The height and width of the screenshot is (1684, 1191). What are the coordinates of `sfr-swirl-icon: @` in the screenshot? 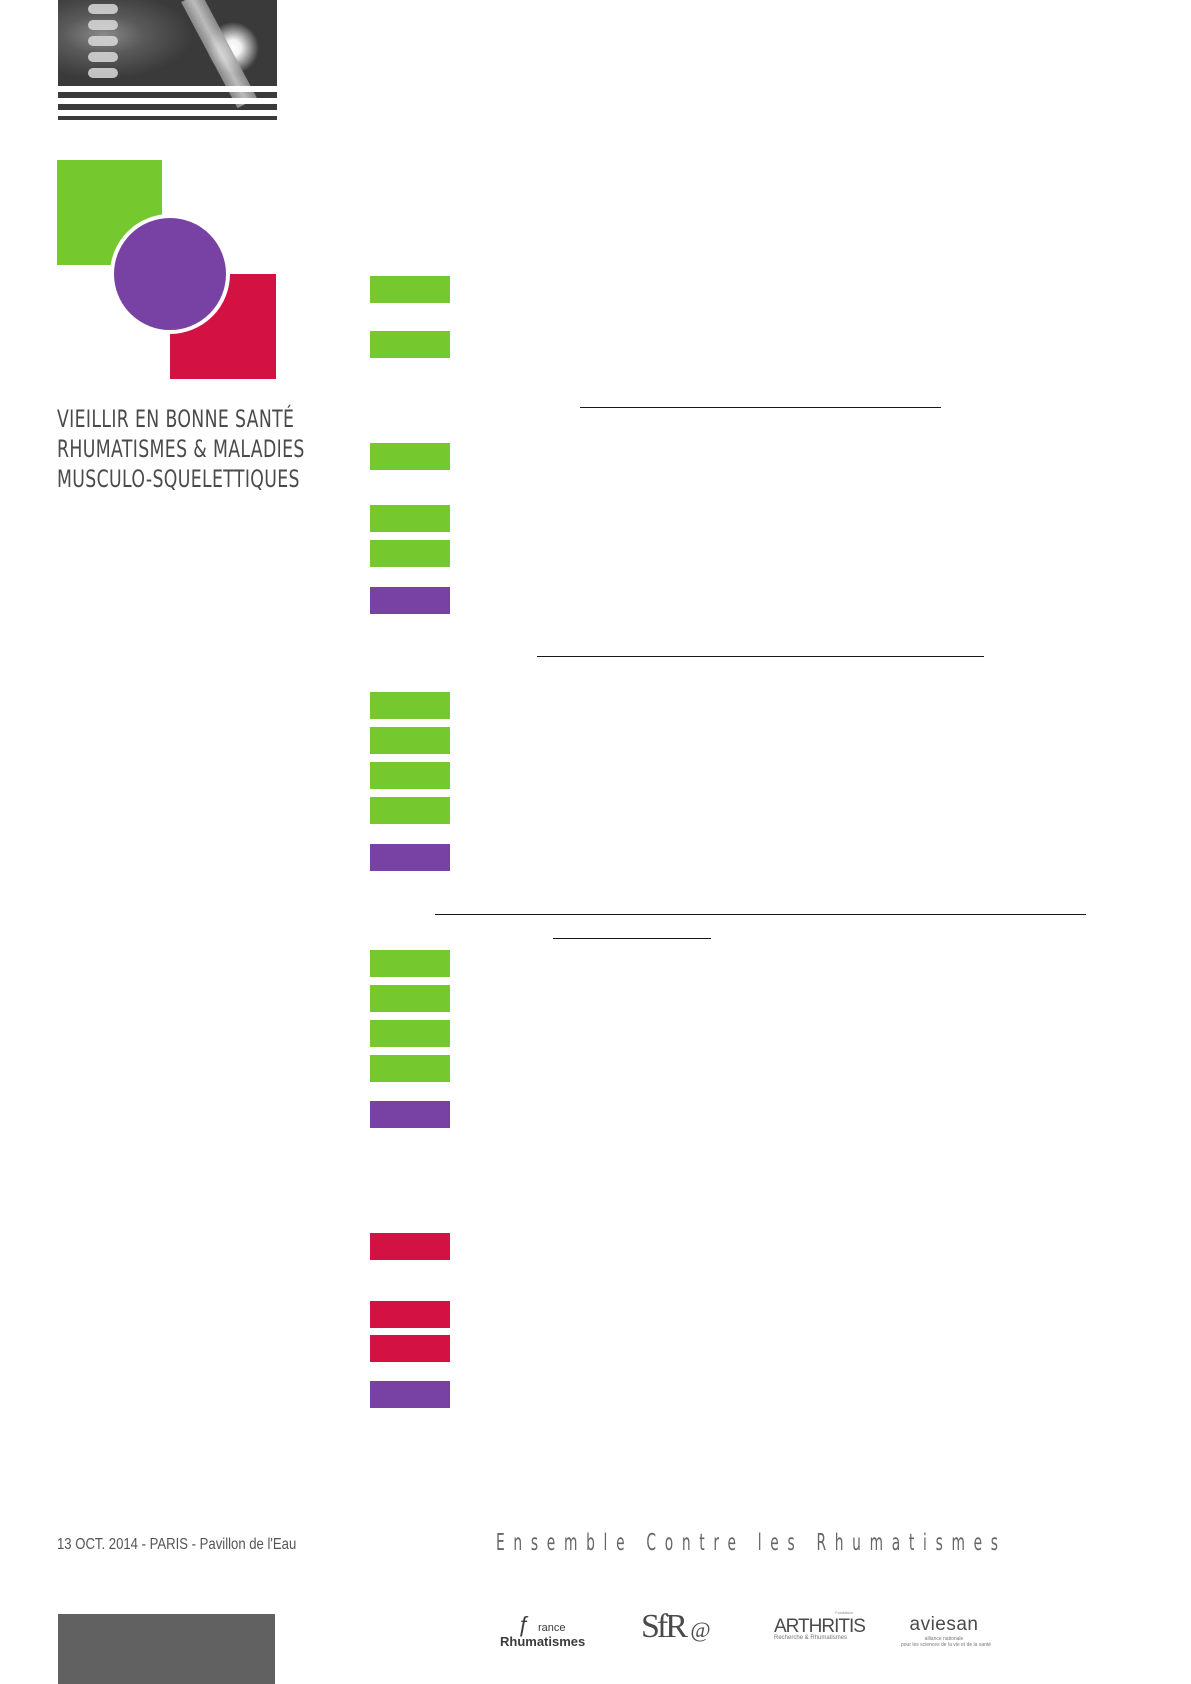 It's located at (700, 1629).